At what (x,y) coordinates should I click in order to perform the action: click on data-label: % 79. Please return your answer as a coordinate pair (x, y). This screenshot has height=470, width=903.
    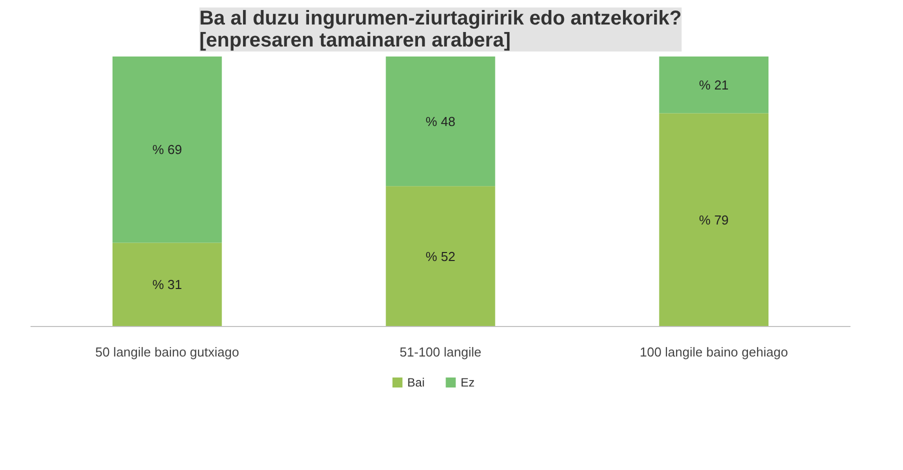
    Looking at the image, I should click on (714, 220).